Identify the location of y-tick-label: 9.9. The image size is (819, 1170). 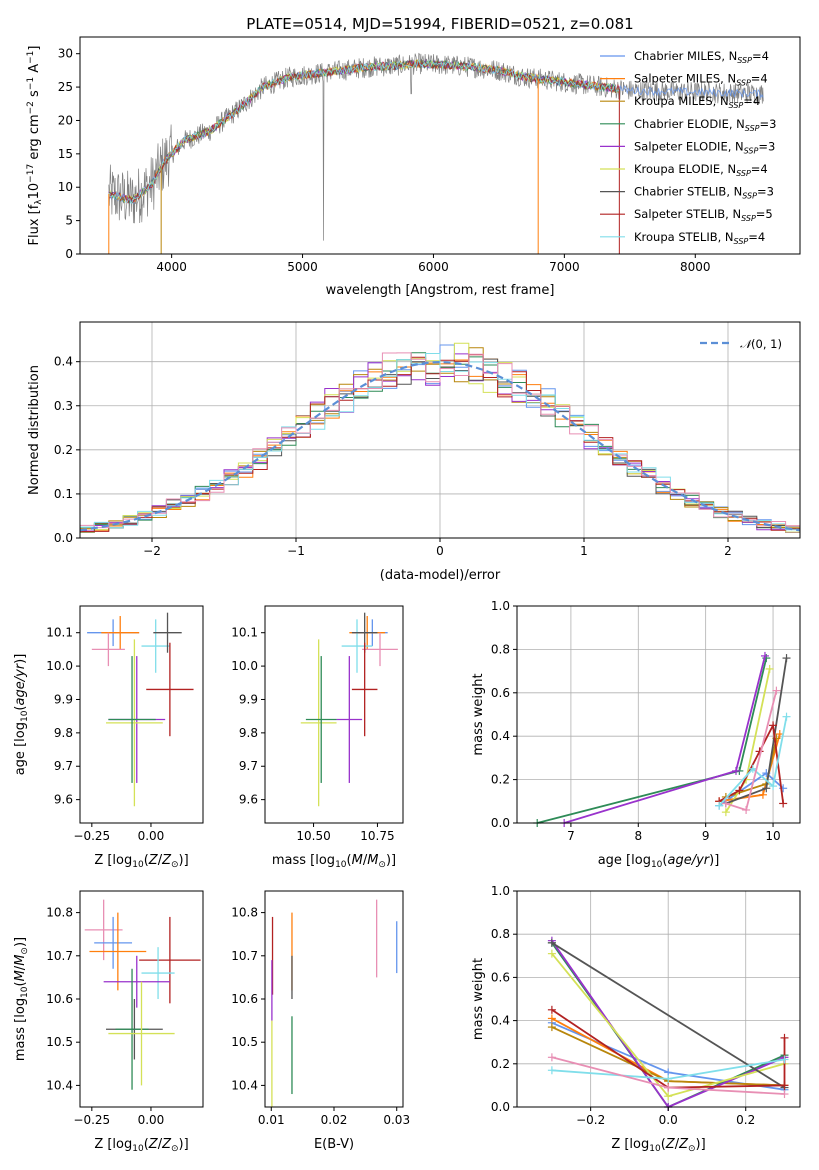
(248, 699).